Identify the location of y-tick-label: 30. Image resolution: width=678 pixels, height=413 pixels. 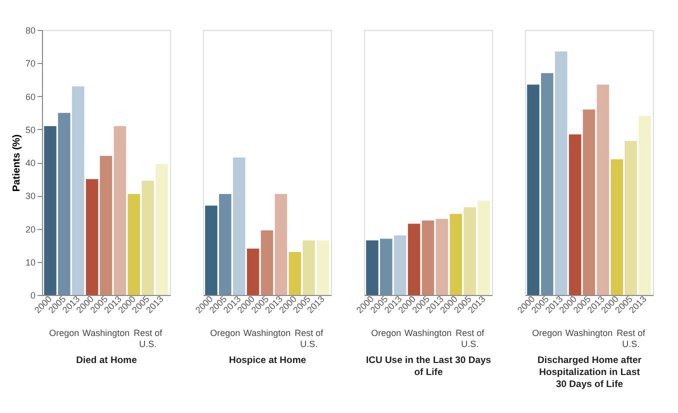
(30, 196).